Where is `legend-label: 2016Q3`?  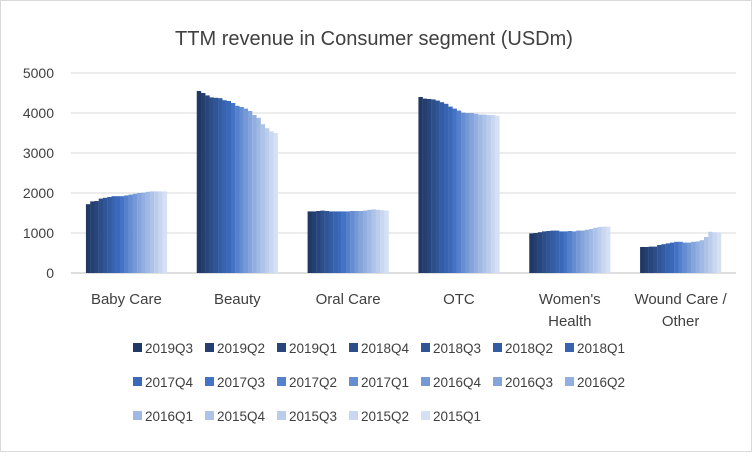
legend-label: 2016Q3 is located at coordinates (529, 382).